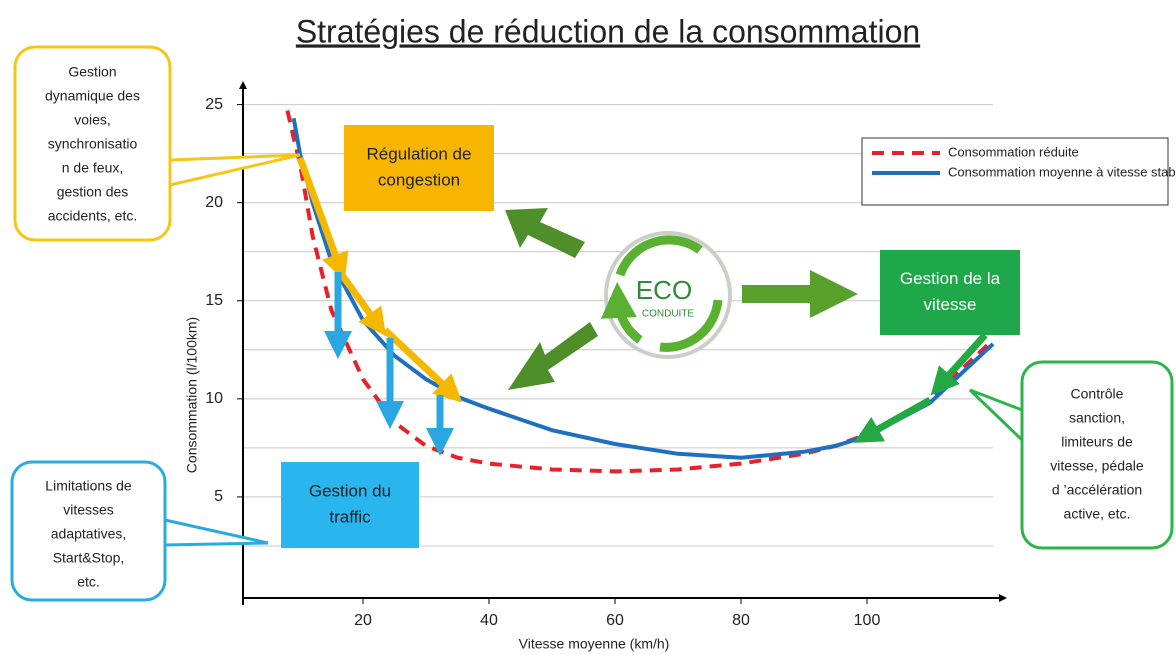 The width and height of the screenshot is (1176, 655). Describe the element at coordinates (214, 300) in the screenshot. I see `y-tick-label: 15` at that location.